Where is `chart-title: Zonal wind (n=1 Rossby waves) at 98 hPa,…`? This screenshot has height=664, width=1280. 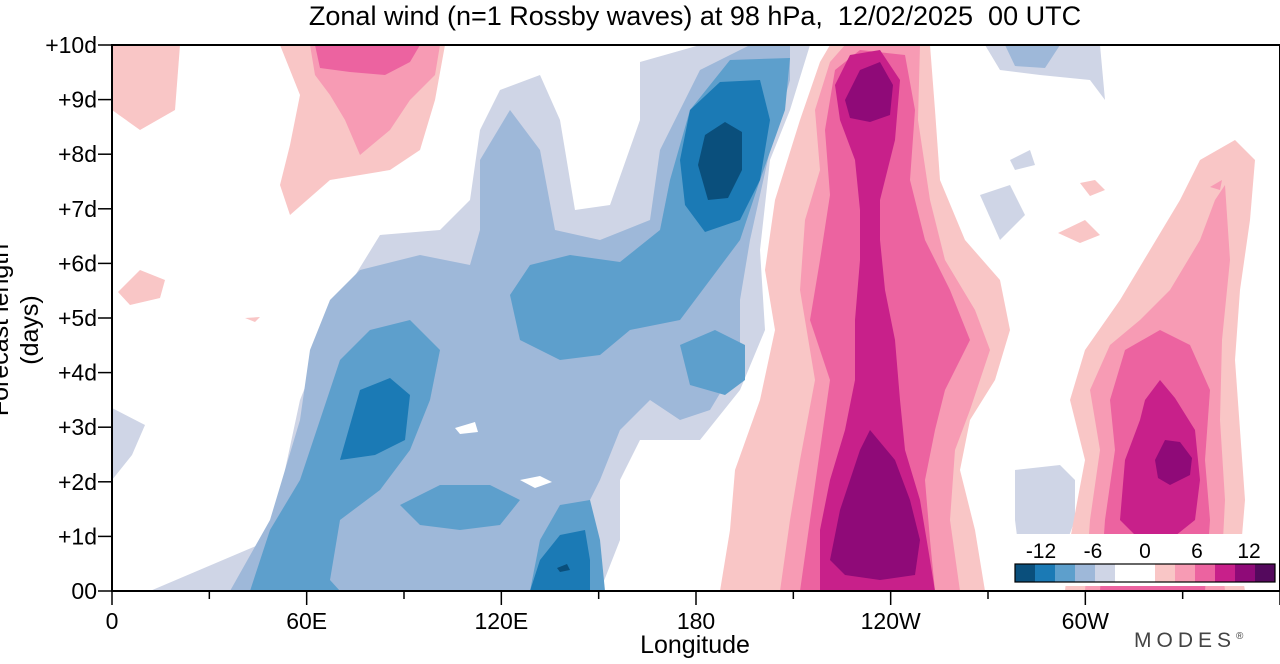
chart-title: Zonal wind (n=1 Rossby waves) at 98 hPa,… is located at coordinates (695, 16).